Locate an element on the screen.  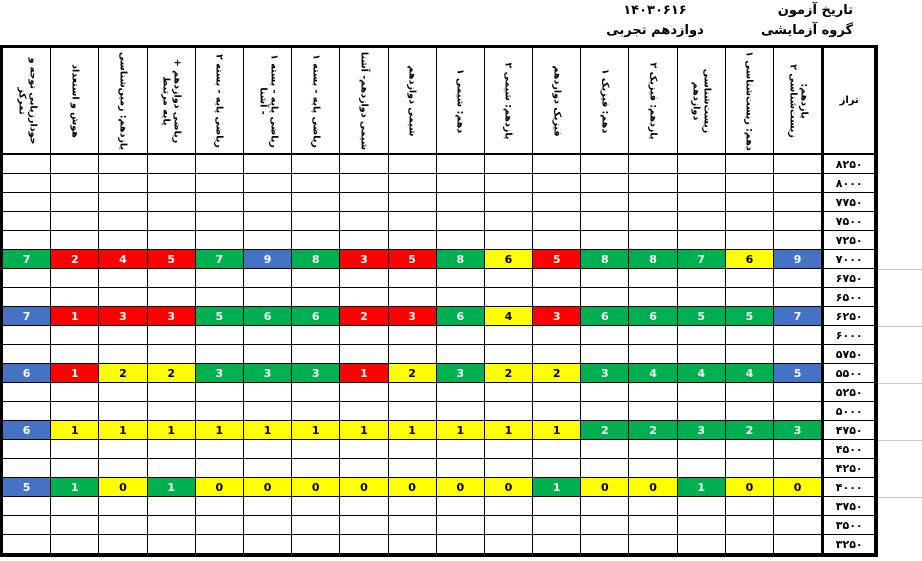
score-cell: 4 is located at coordinates (509, 316).